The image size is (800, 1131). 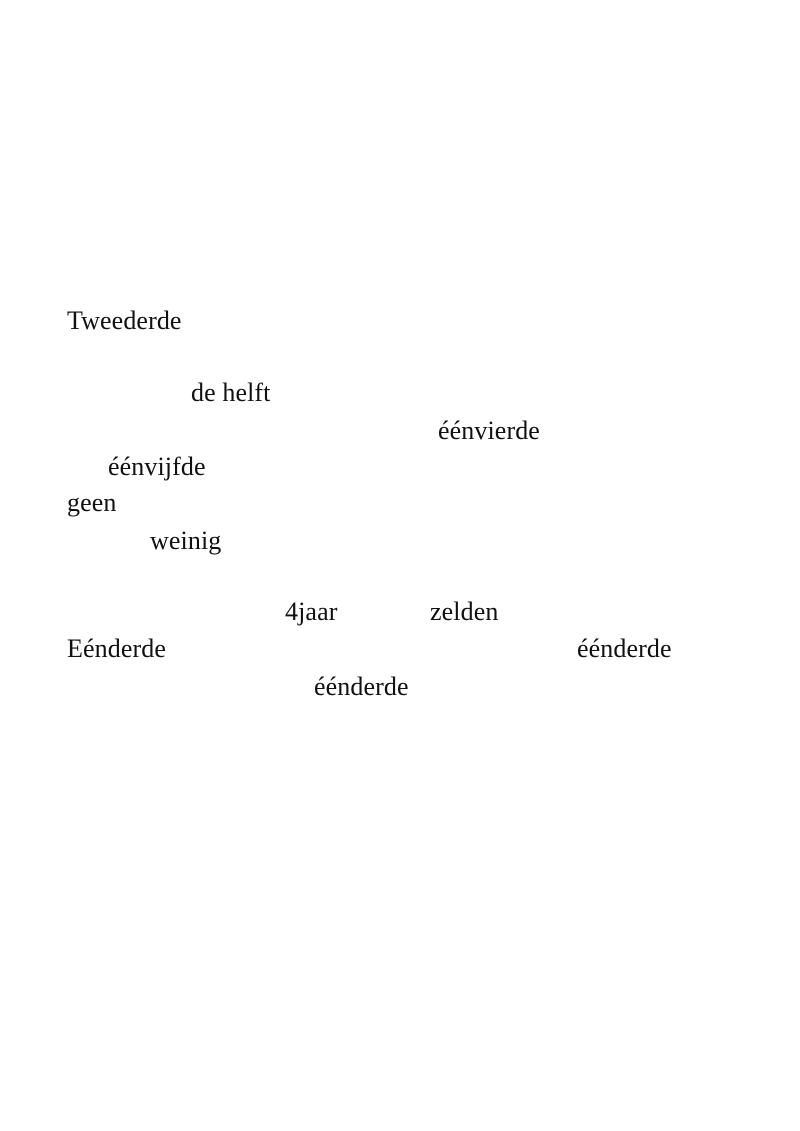 I want to click on word-weinig: weinig, so click(x=186, y=540).